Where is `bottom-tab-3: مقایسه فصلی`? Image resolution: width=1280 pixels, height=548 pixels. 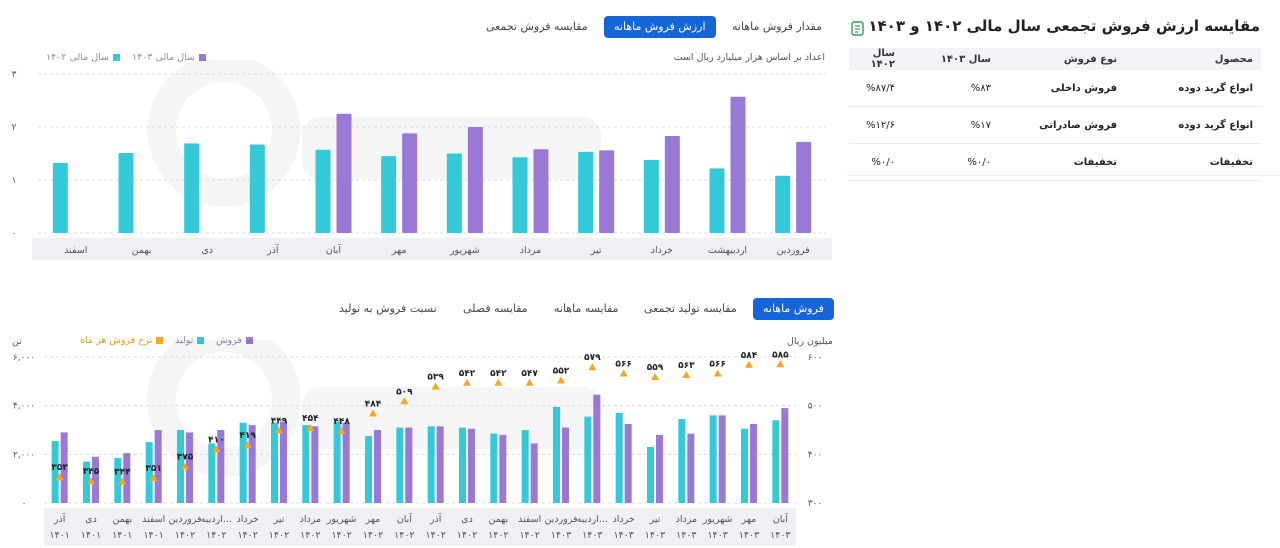
bottom-tab-3: مقایسه فصلی is located at coordinates (495, 308).